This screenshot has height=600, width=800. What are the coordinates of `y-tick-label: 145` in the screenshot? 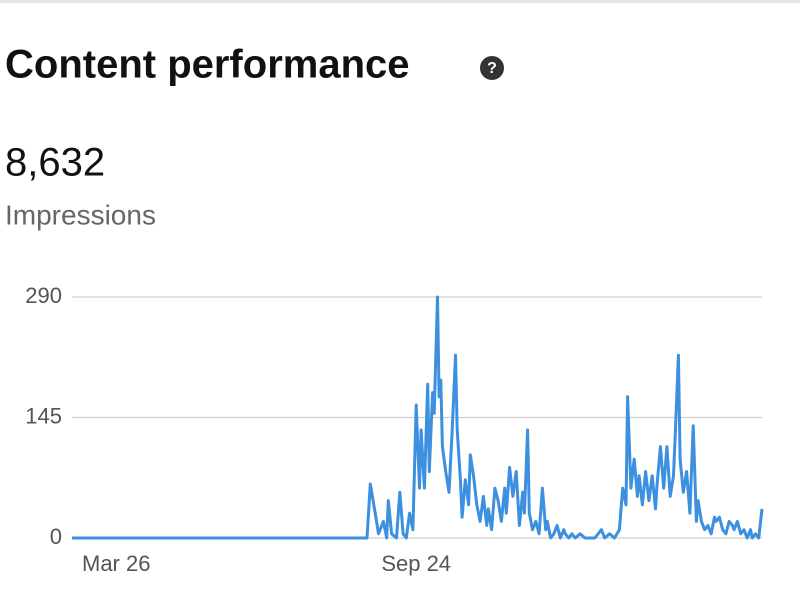 It's located at (43, 415).